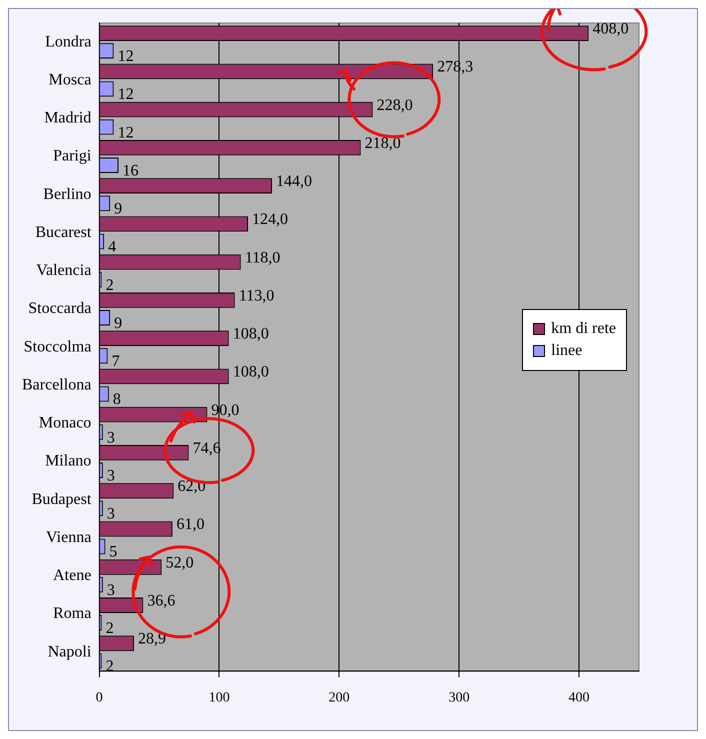 The image size is (706, 739). Describe the element at coordinates (62, 499) in the screenshot. I see `y-tick-label: Budapest` at that location.